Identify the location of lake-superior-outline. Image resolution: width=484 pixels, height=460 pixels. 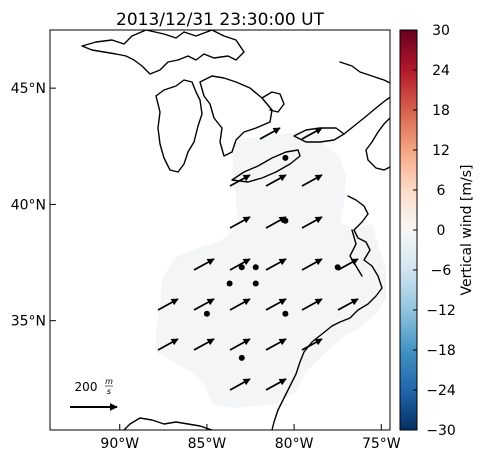
(163, 52).